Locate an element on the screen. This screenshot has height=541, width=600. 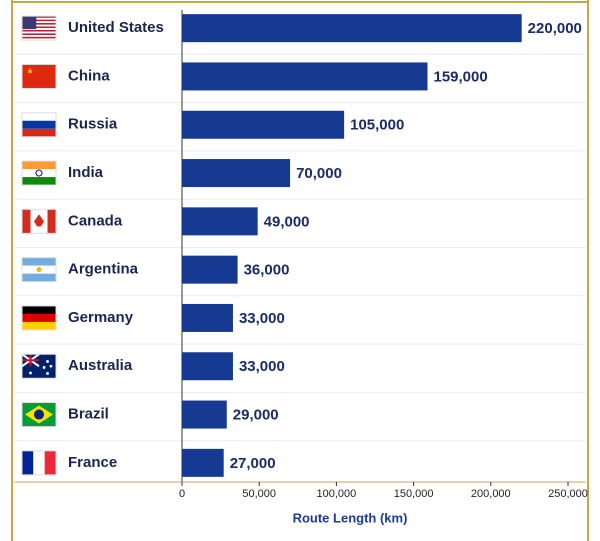
x-tick-label: 250,000 is located at coordinates (568, 494).